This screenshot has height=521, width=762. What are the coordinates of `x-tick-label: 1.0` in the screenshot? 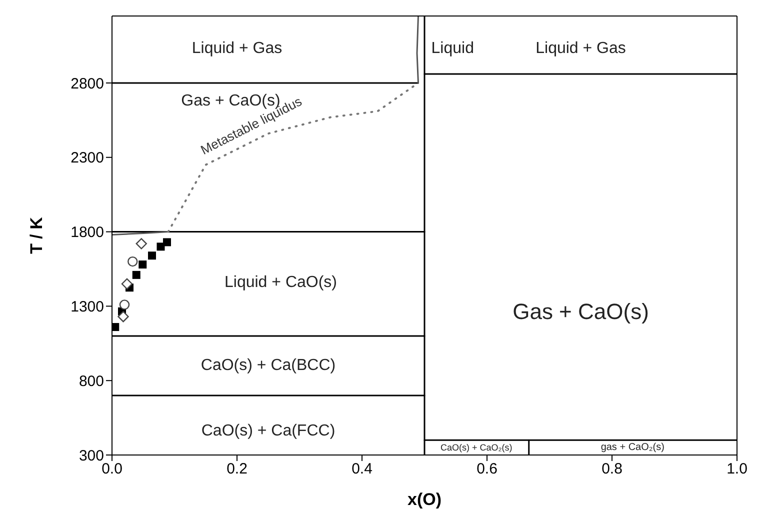 It's located at (737, 469).